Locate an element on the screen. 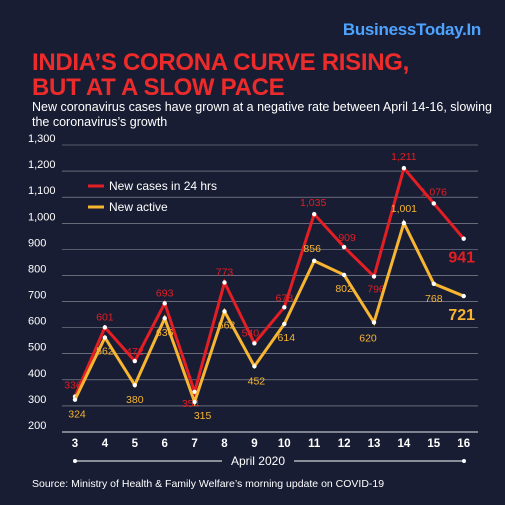  data-label: 1,001 is located at coordinates (404, 209).